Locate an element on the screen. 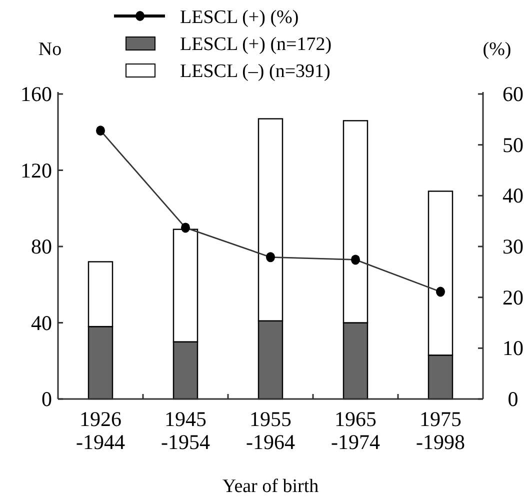 The width and height of the screenshot is (526, 499). y2-tick-label: 10 is located at coordinates (513, 348).